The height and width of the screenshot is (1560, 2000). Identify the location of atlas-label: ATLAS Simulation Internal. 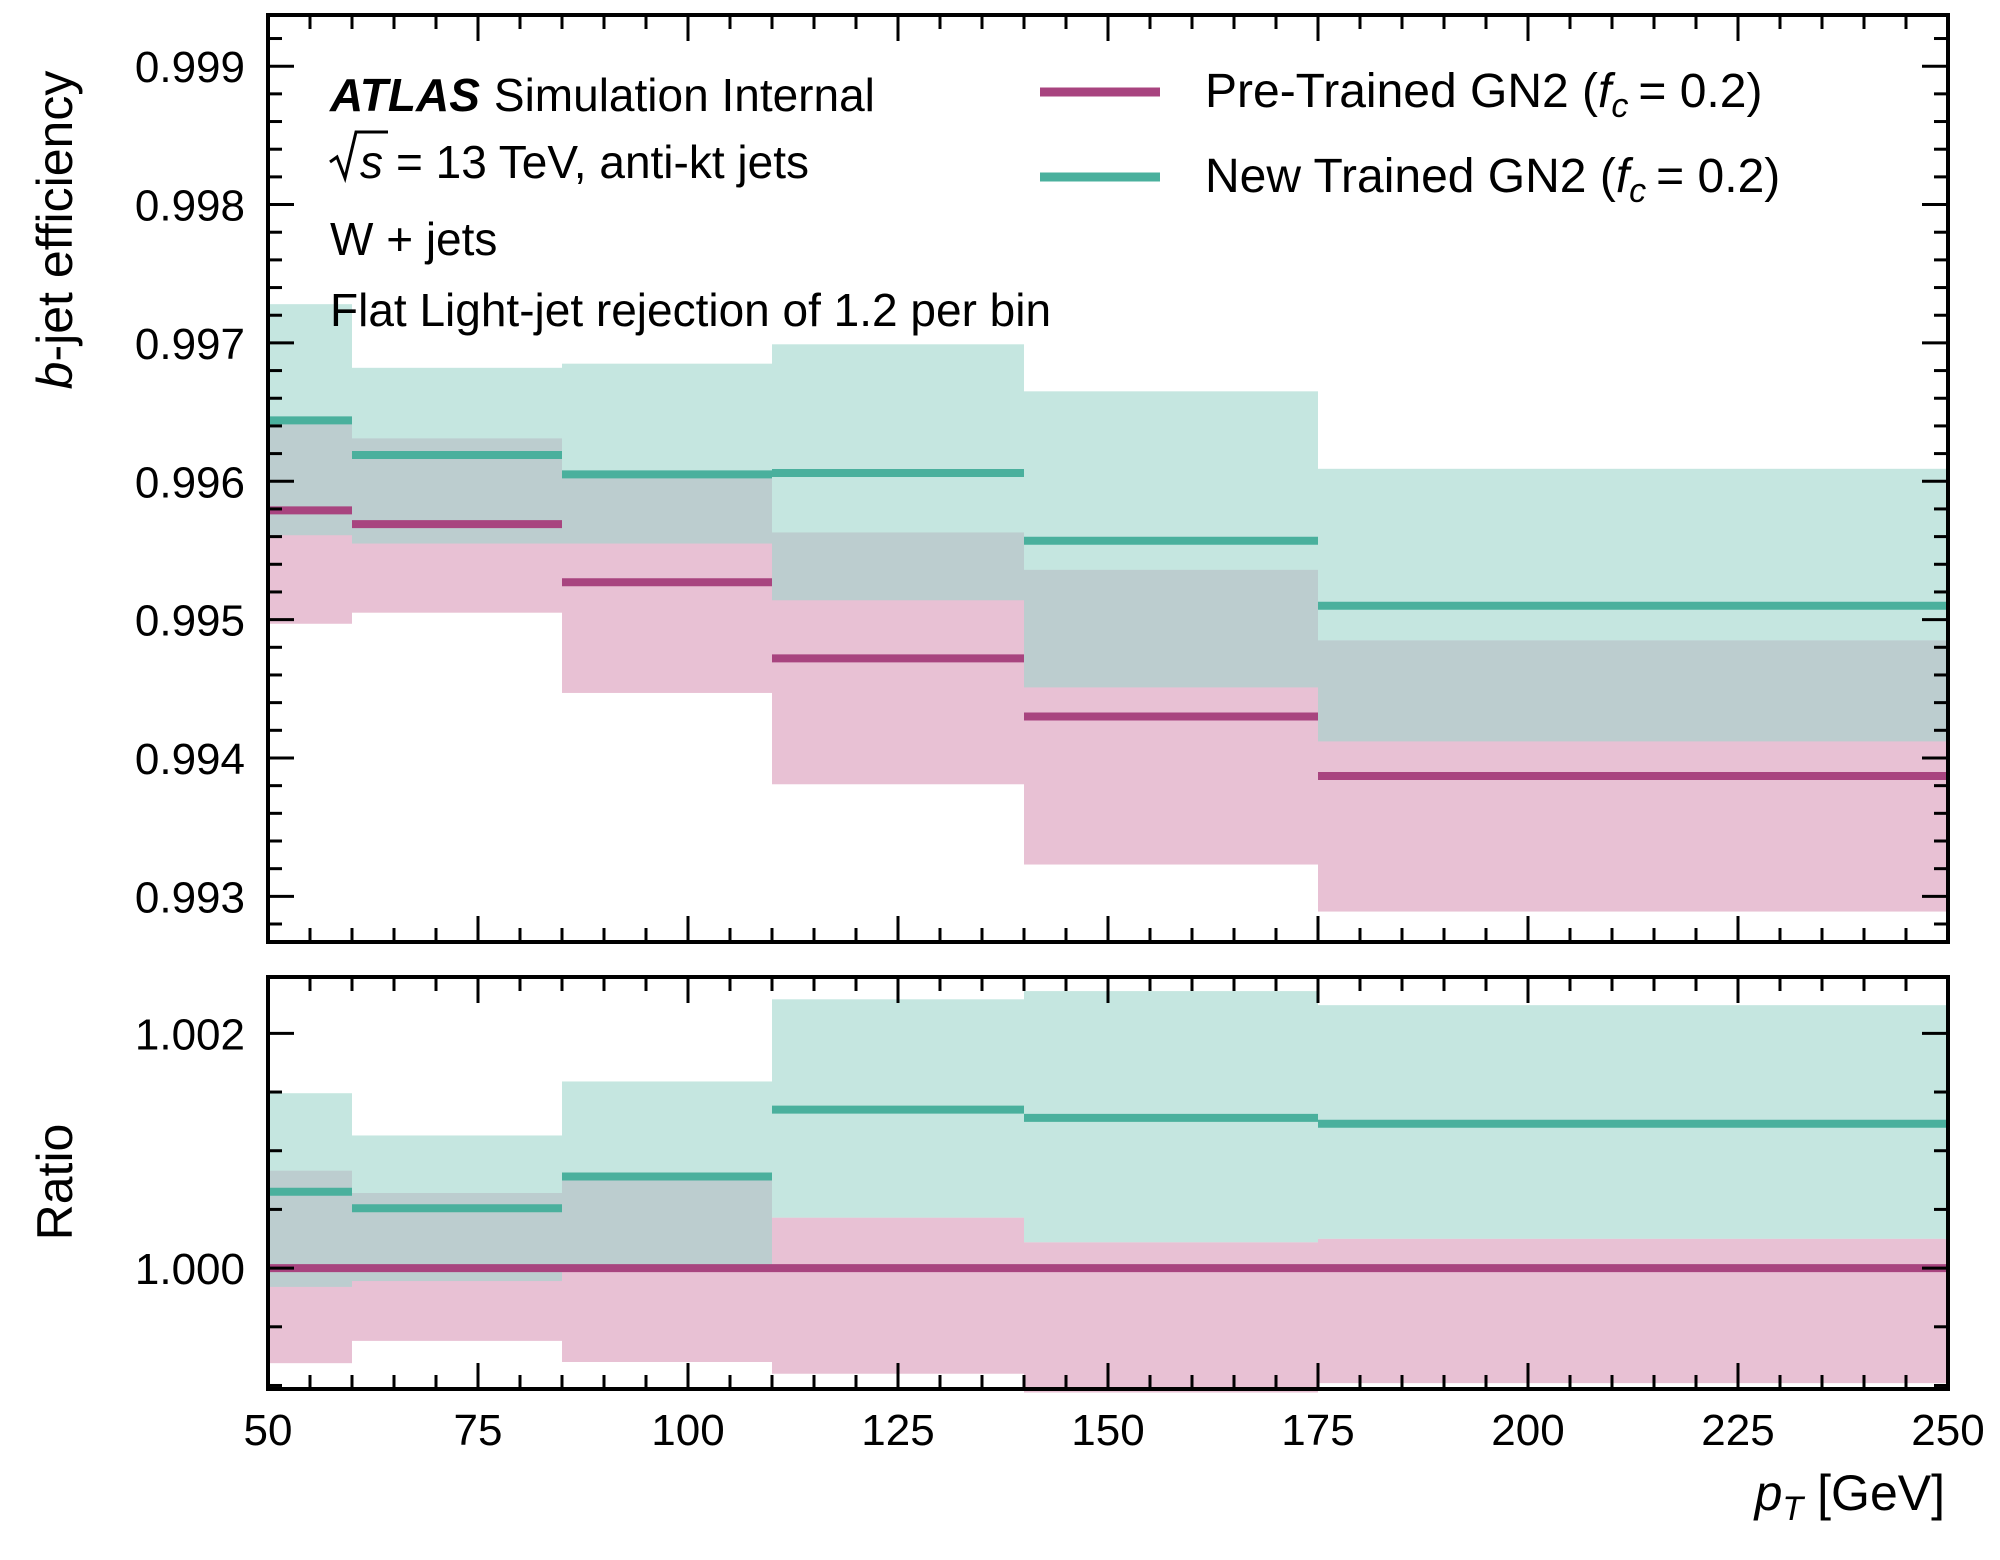
(602, 95).